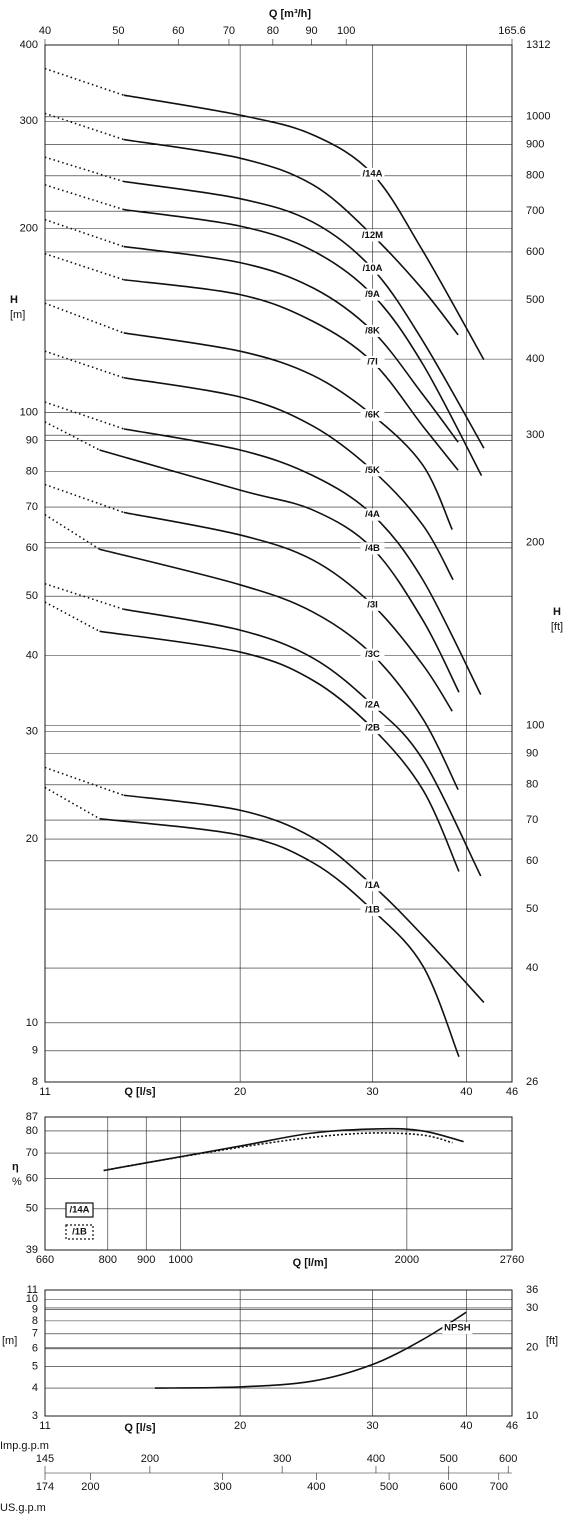  I want to click on y-axis-unit: %, so click(17, 1182).